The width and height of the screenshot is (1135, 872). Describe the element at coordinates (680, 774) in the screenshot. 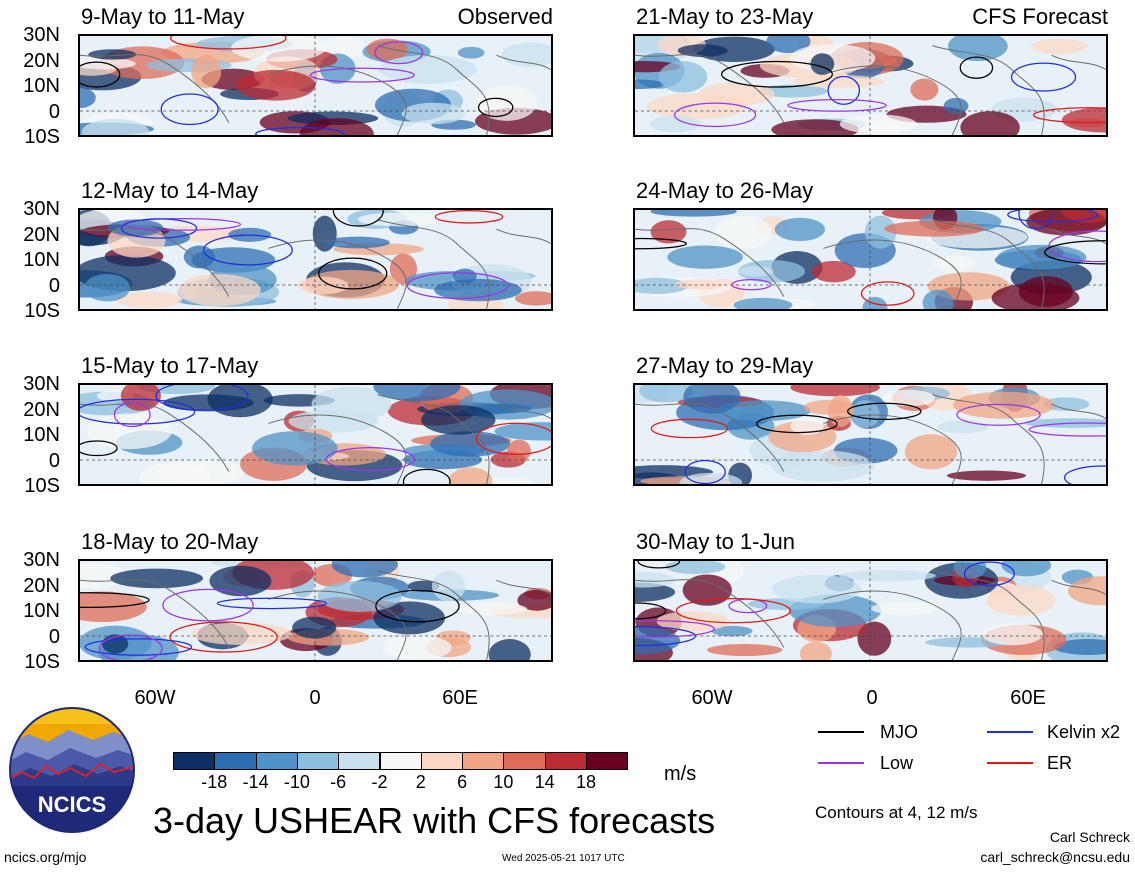

I see `colorbar-unit: m/s` at that location.